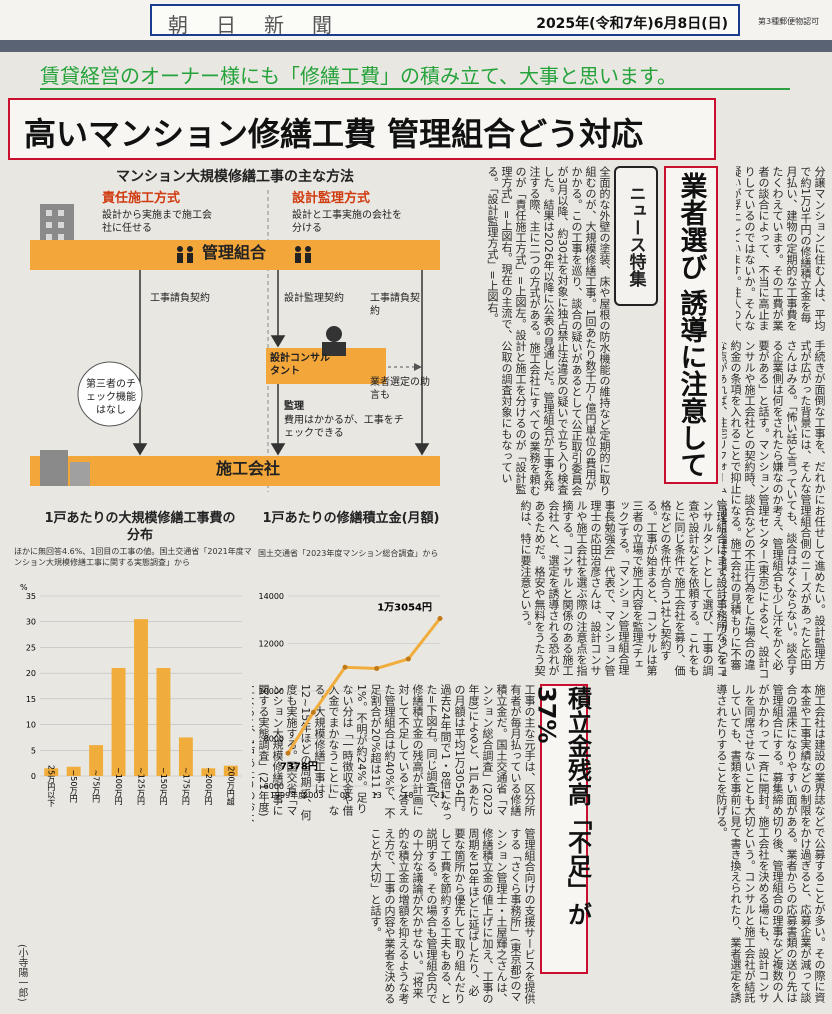 This screenshot has height=1014, width=832. Describe the element at coordinates (111, 397) in the screenshot. I see `third-party-label: 第三者のチェック機能はなし` at that location.